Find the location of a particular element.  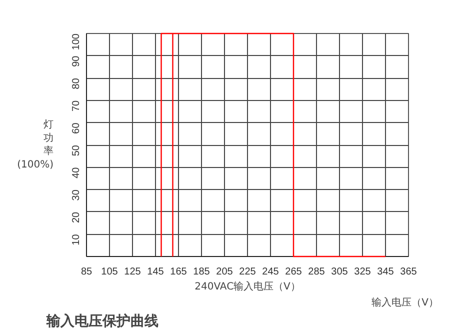

x-axis-title: 240VAC输入电压（V） is located at coordinates (247, 286).